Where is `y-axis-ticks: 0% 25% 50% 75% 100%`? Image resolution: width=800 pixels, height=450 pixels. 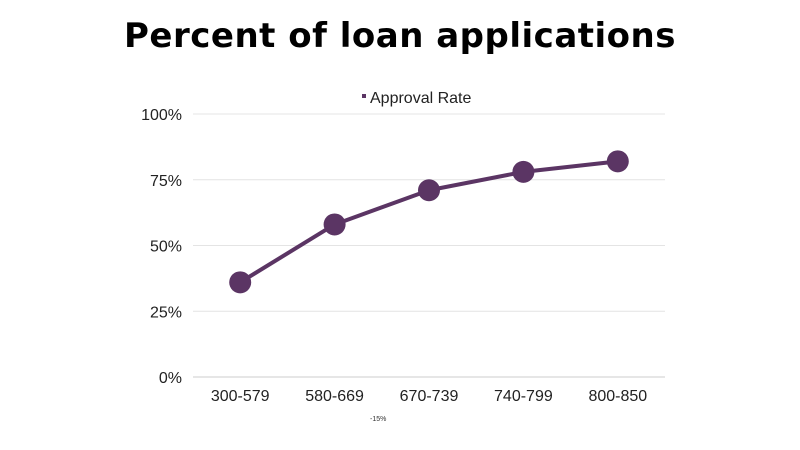
y-axis-ticks: 0% 25% 50% 75% 100% is located at coordinates (161, 247).